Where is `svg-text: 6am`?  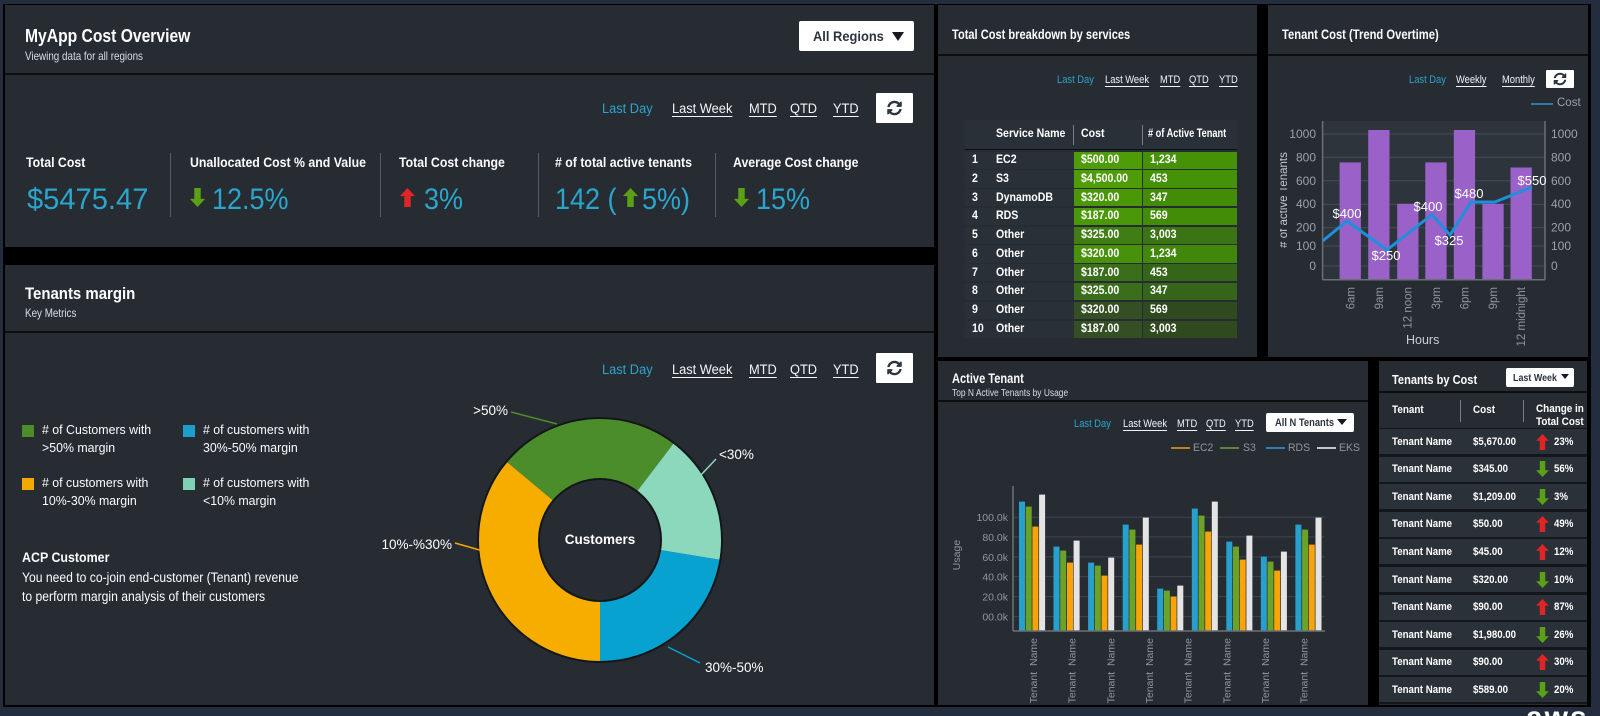
svg-text: 6am is located at coordinates (1351, 298).